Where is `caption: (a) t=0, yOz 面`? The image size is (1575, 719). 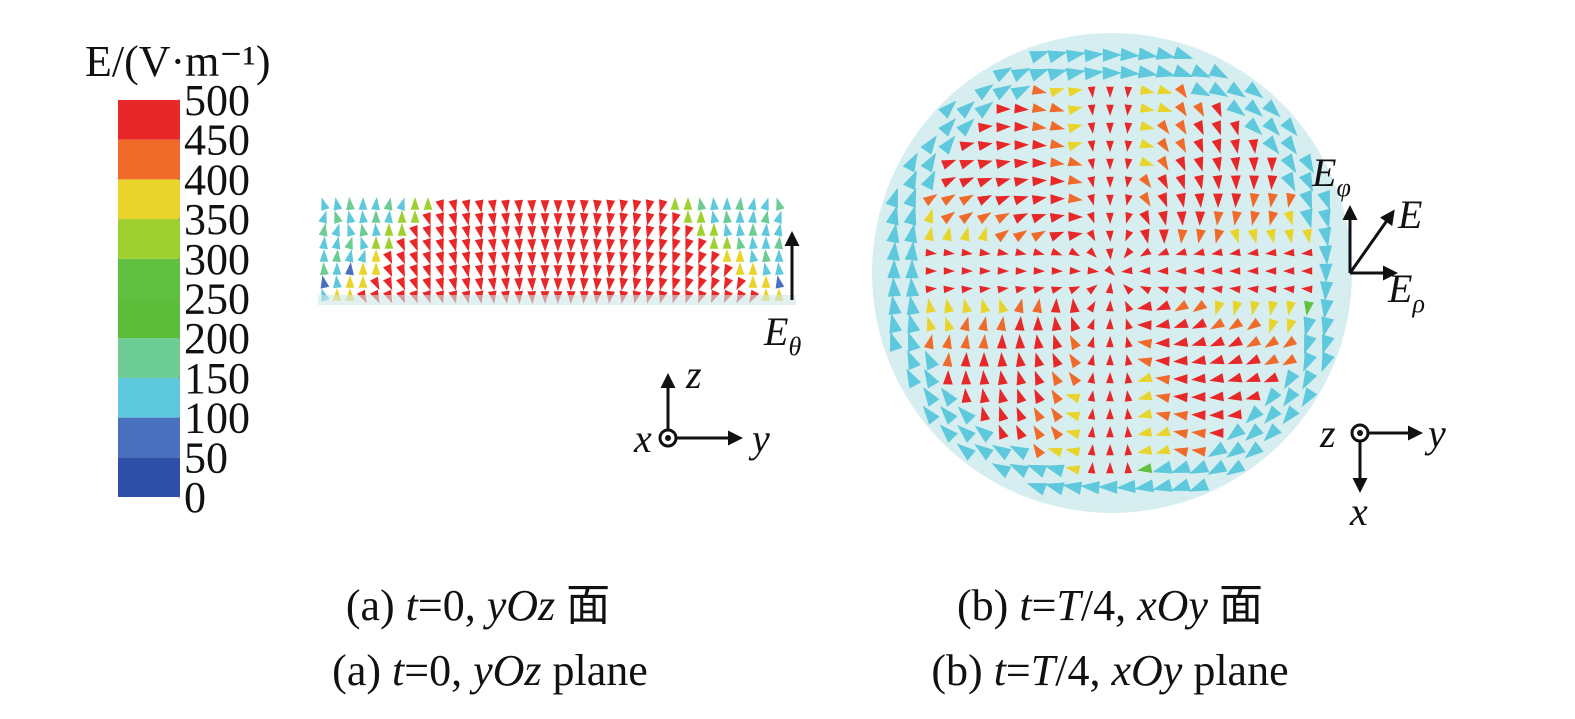 caption: (a) t=0, yOz 面 is located at coordinates (478, 605).